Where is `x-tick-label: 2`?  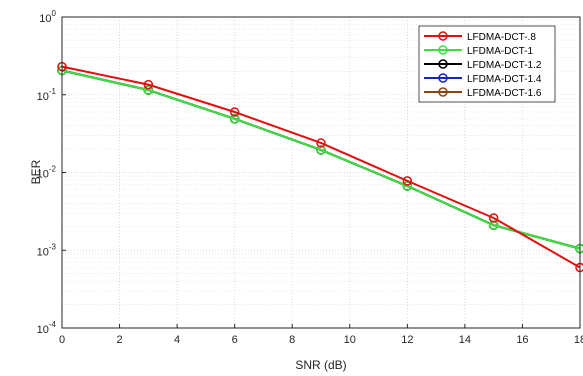 x-tick-label: 2 is located at coordinates (119, 340).